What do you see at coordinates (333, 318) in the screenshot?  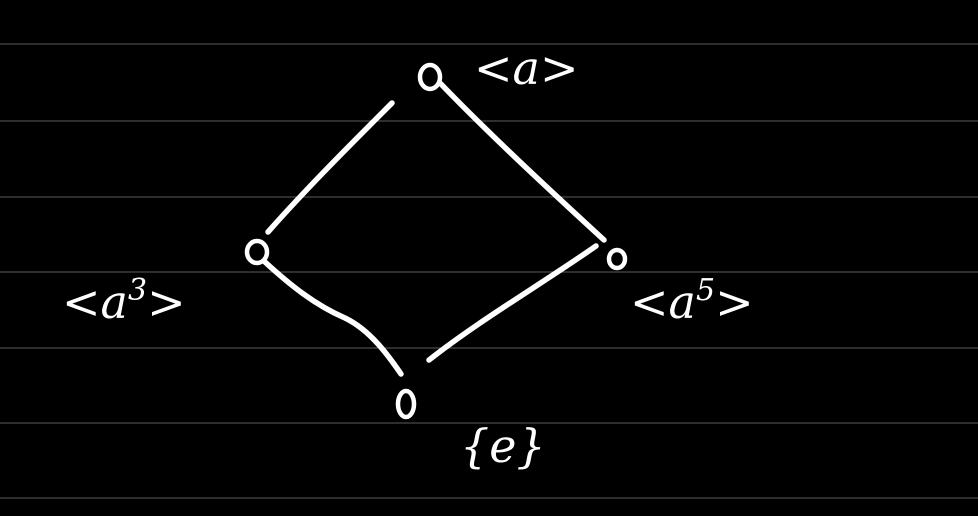 I see `edge-left-bottom` at bounding box center [333, 318].